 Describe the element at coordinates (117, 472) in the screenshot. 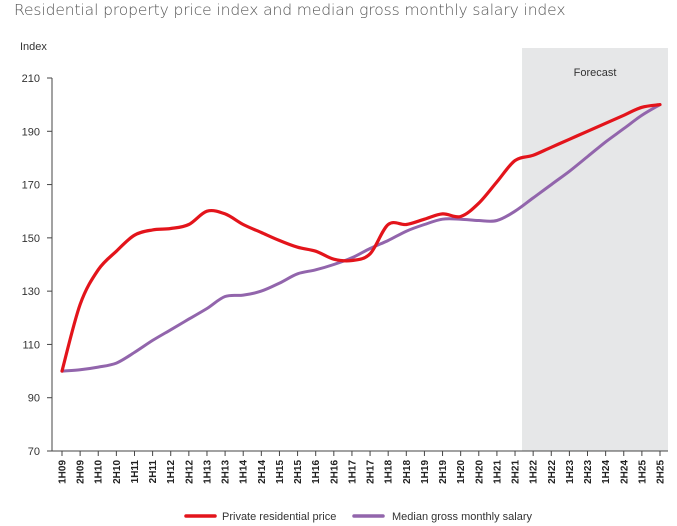

I see `x-tick-label: 2H10` at that location.